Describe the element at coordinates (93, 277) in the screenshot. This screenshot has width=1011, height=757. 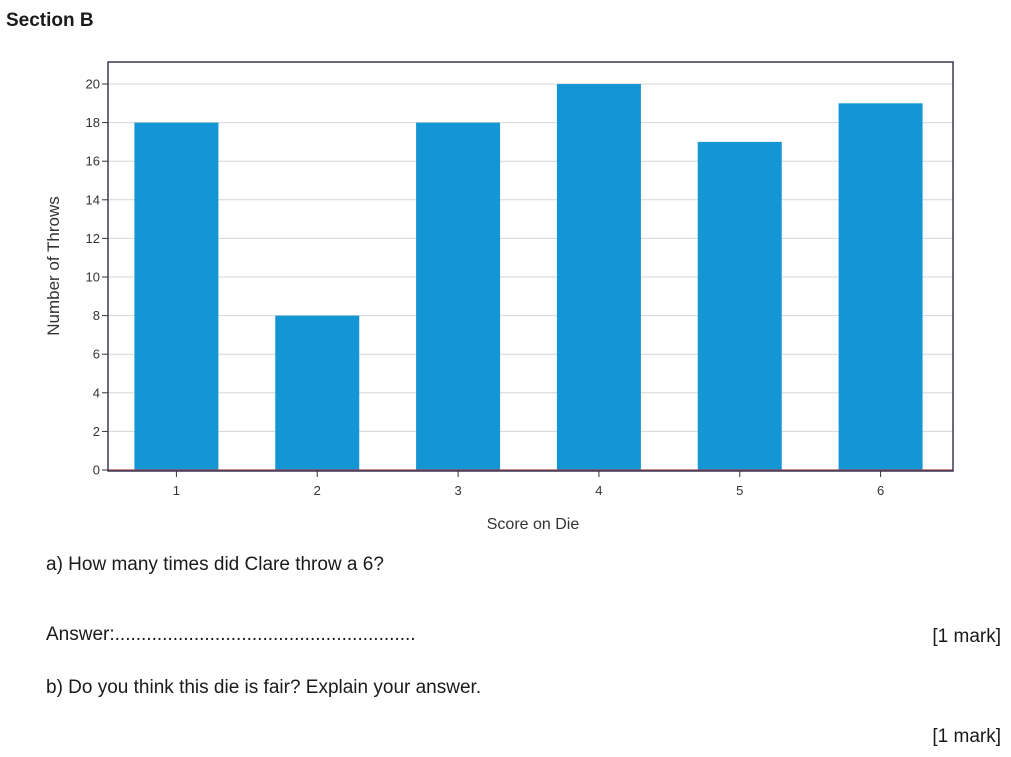
I see `y-tick-label: 10` at that location.